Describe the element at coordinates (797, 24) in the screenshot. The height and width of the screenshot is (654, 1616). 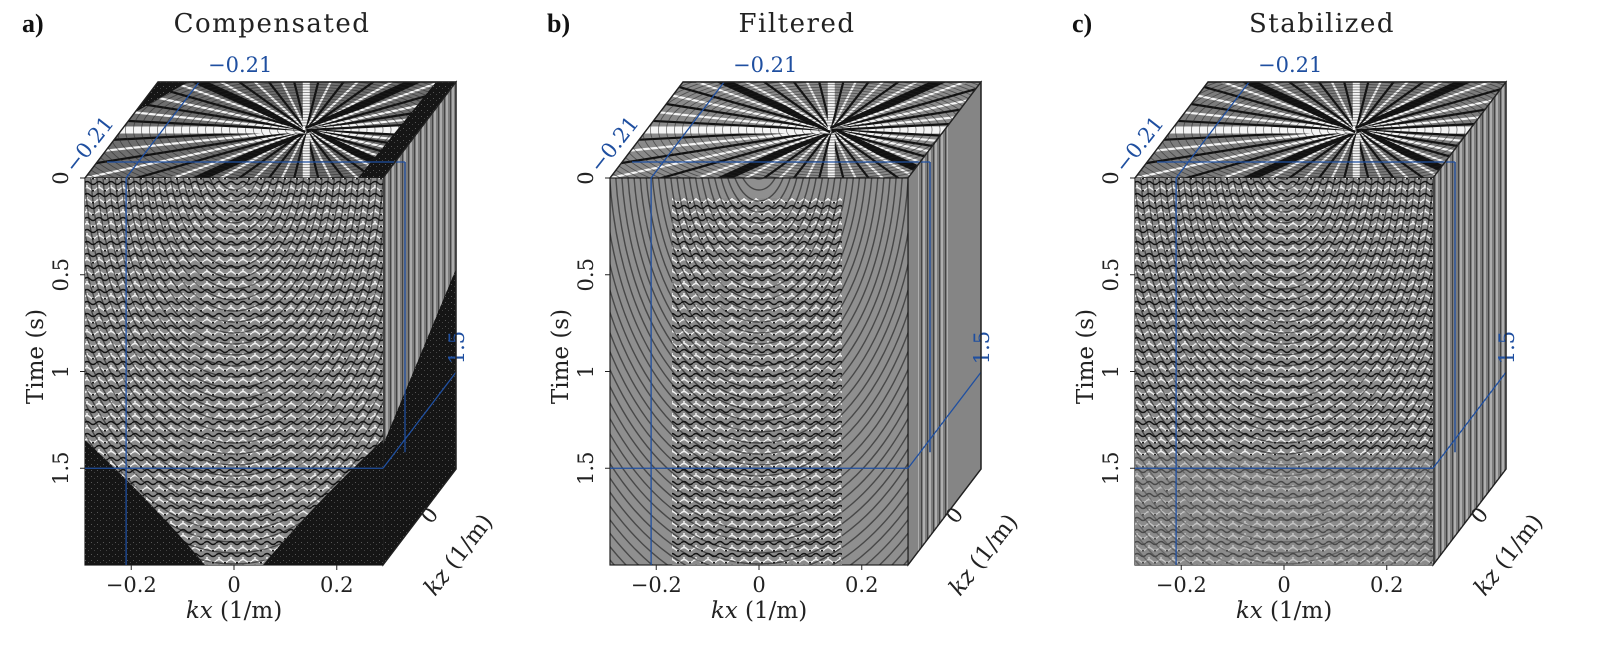
I see `panel-title: Filtered` at that location.